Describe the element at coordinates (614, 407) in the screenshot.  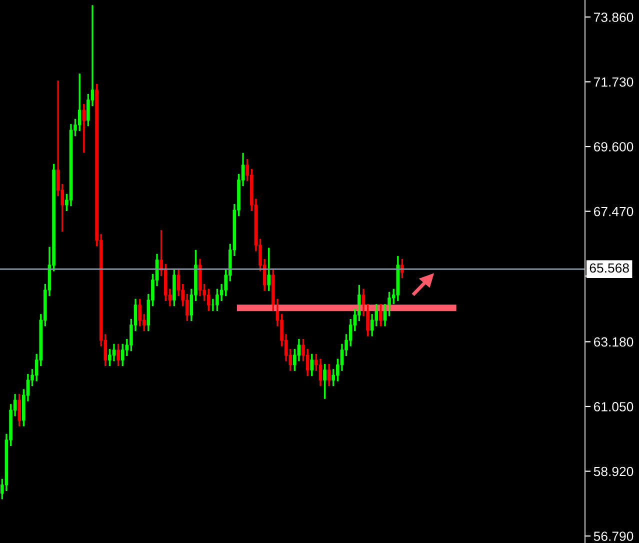
I see `y-tick-label: 61.050` at that location.